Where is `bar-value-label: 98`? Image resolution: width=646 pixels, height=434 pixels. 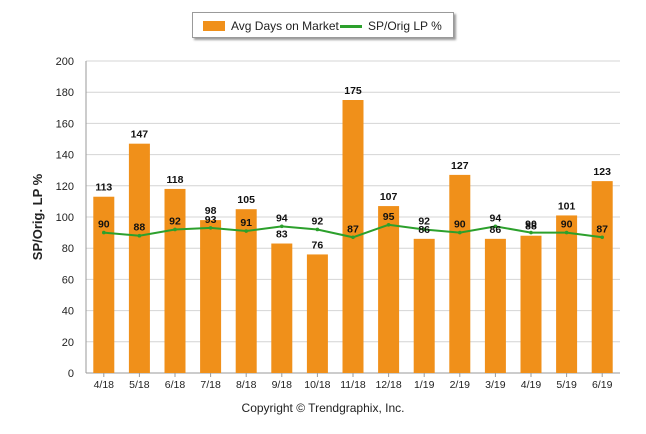
bar-value-label: 98 is located at coordinates (211, 211).